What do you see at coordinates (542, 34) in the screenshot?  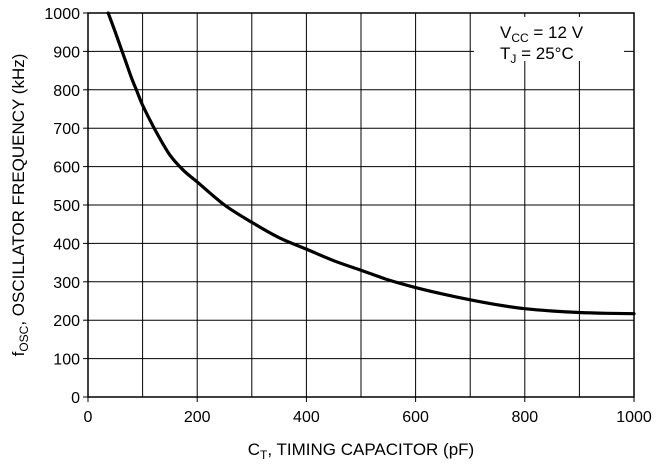 I see `legend-vcc: VCC = 12 V` at bounding box center [542, 34].